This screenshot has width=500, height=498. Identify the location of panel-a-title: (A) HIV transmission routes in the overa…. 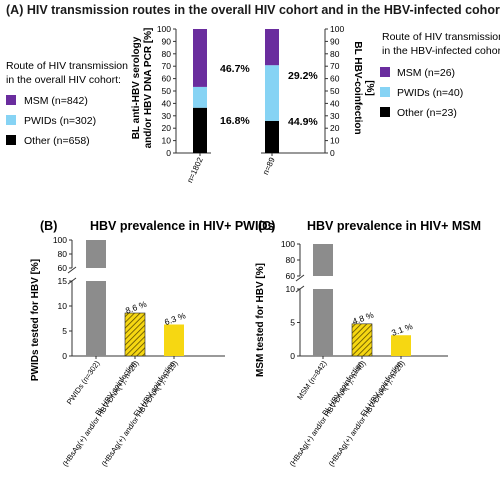
(253, 10).